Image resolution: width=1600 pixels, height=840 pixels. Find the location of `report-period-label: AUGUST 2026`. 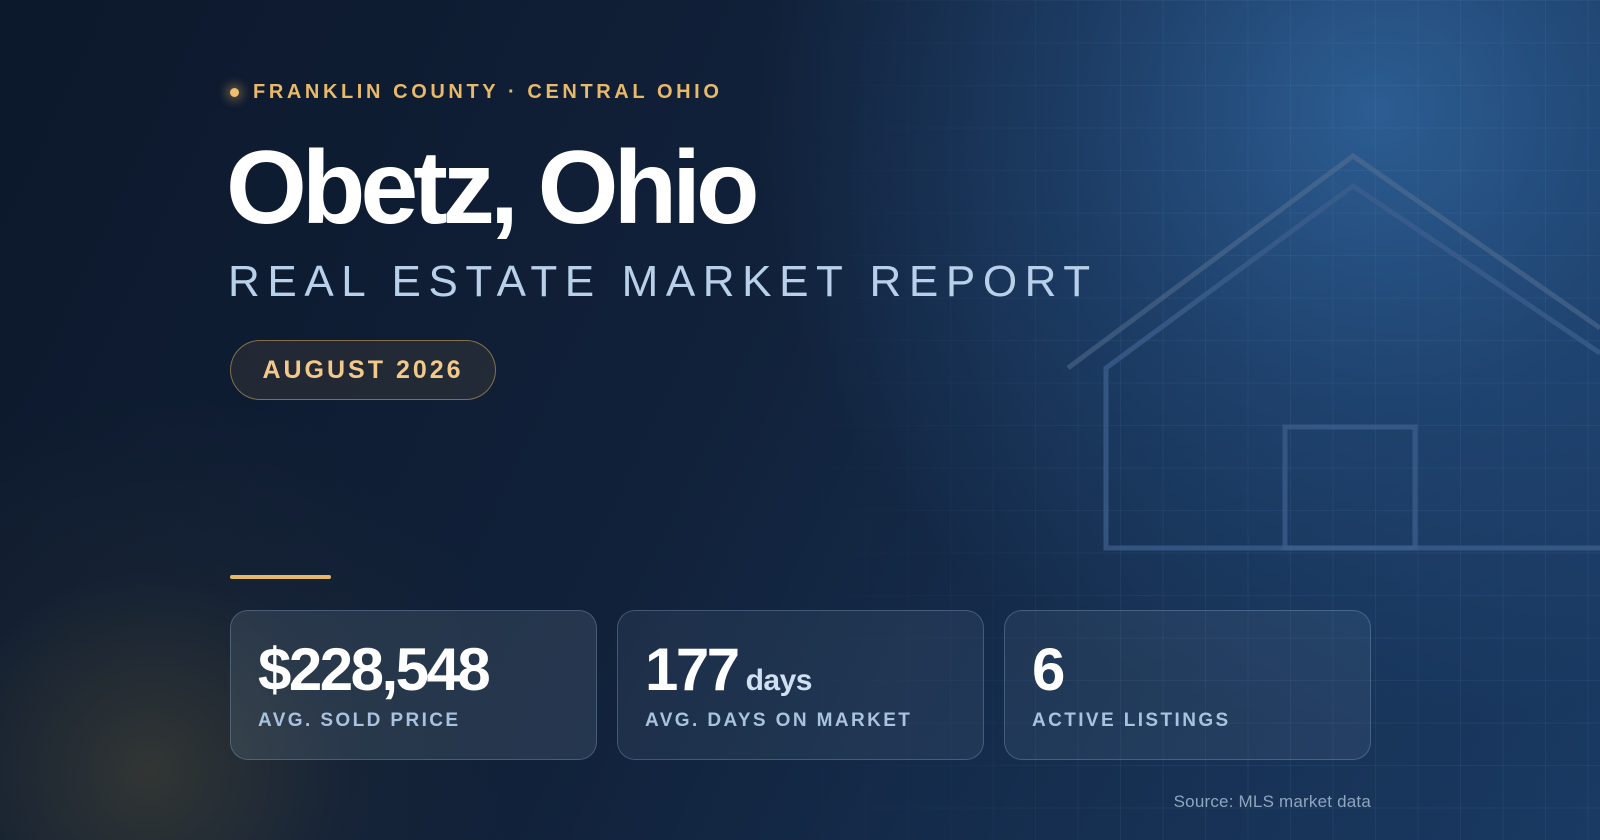

report-period-label: AUGUST 2026 is located at coordinates (363, 369).